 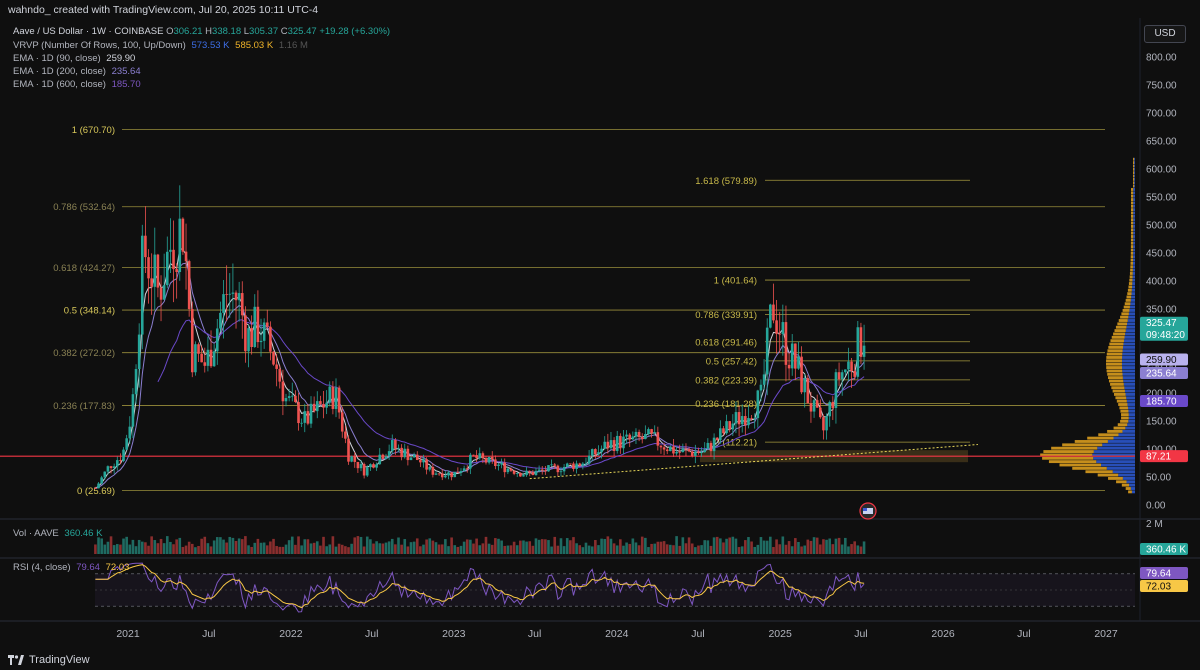 I want to click on fib-right-level-label: 0.618 (291.46), so click(x=726, y=342).